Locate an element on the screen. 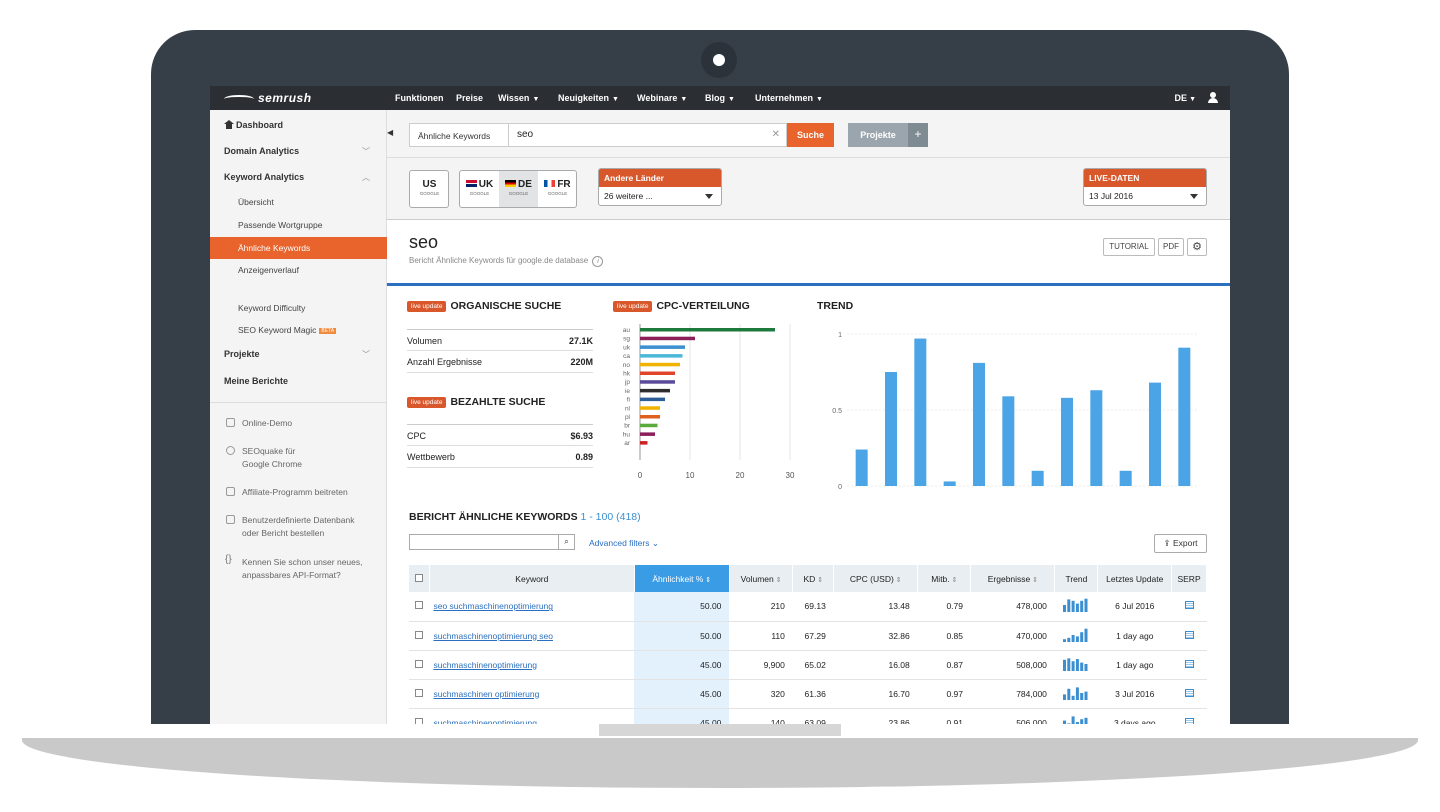 The height and width of the screenshot is (812, 1440). tool-affiliate: Affiliate-Programm beitreten is located at coordinates (295, 492).